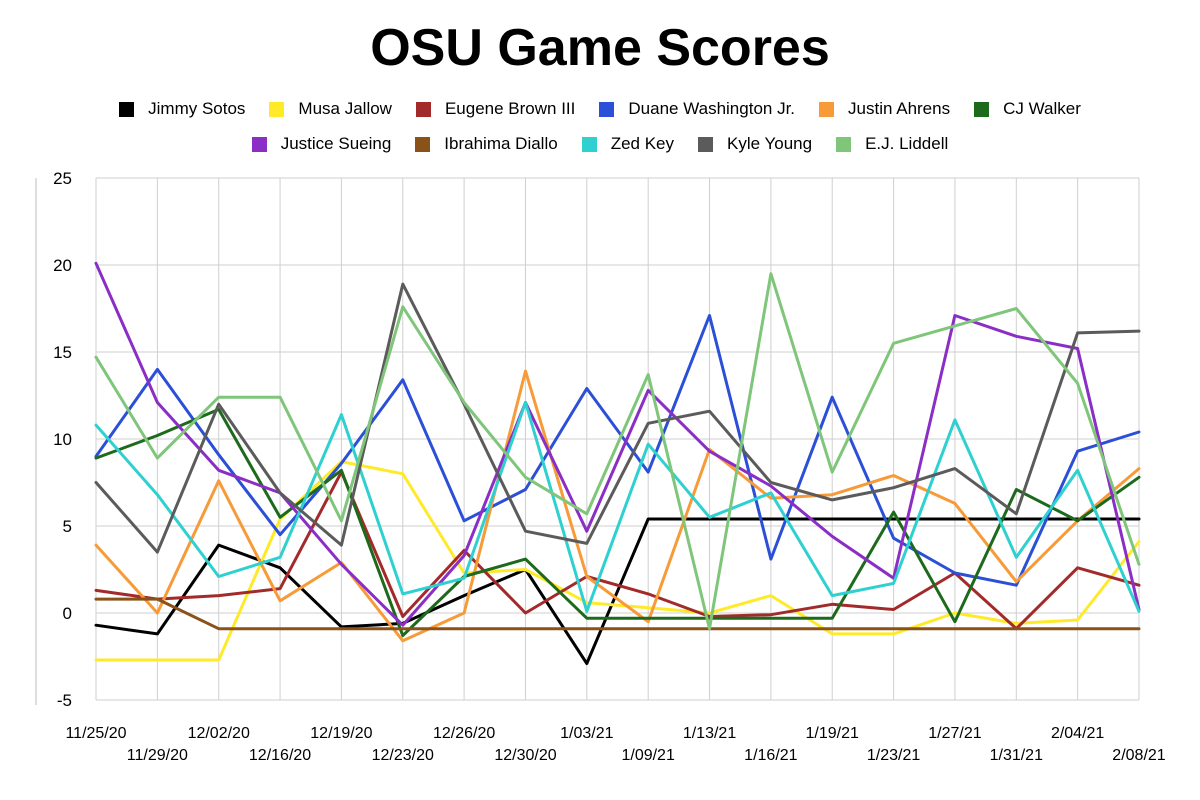 Image resolution: width=1200 pixels, height=800 pixels. Describe the element at coordinates (62, 439) in the screenshot. I see `y-tick-label: 10` at that location.